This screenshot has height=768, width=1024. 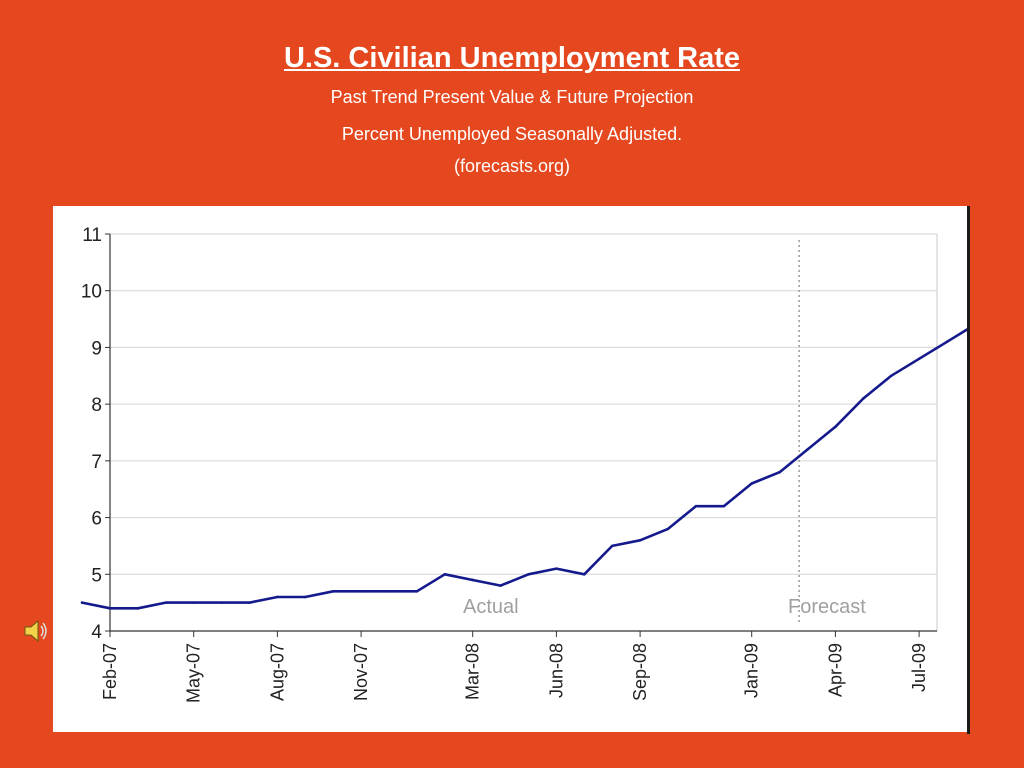 I want to click on x-tick-label: Nov-07, so click(x=361, y=672).